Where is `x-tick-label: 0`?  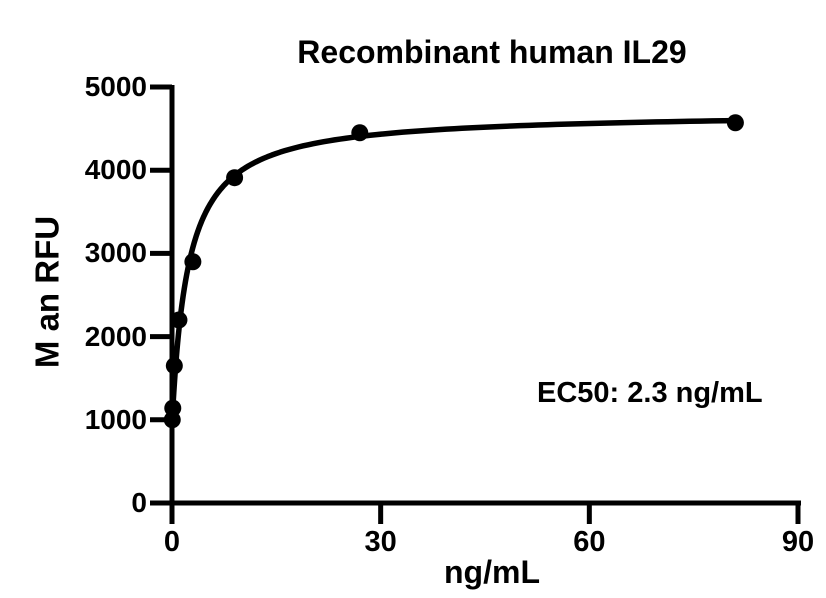
x-tick-label: 0 is located at coordinates (172, 542).